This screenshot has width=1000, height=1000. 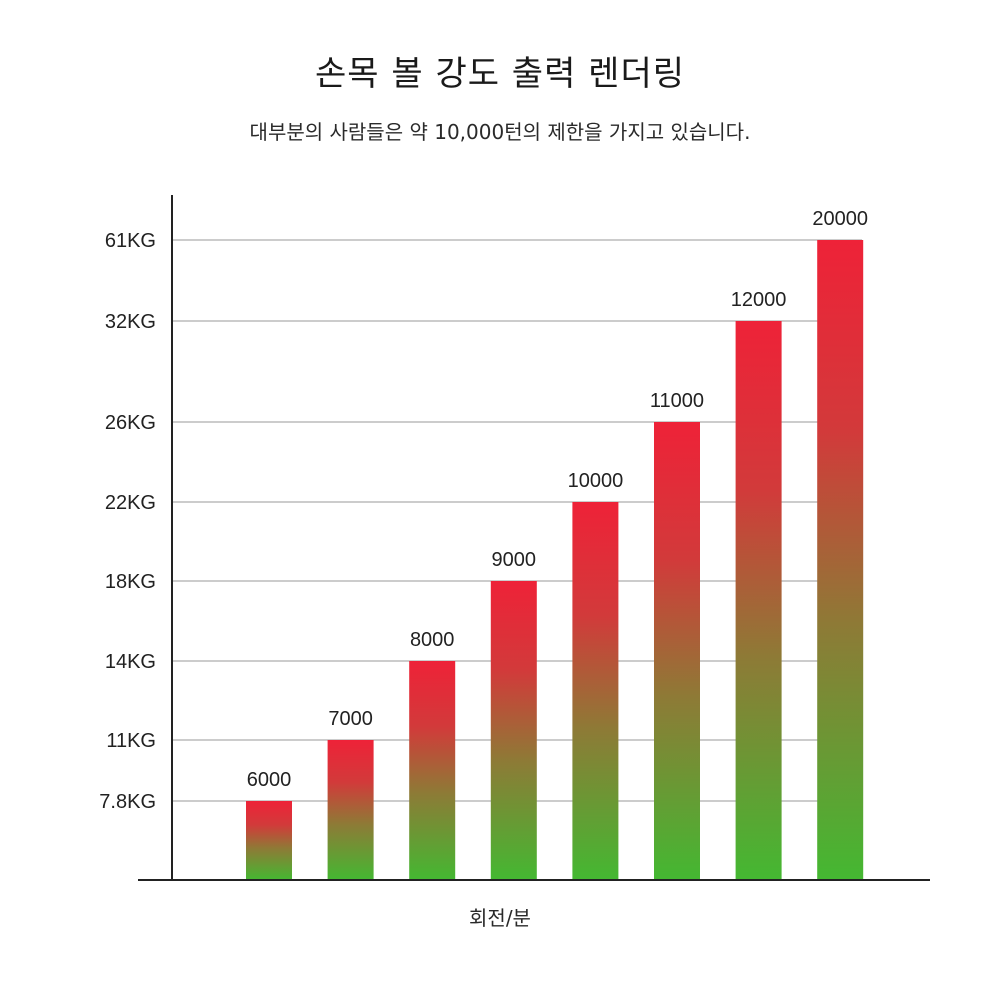 What do you see at coordinates (127, 802) in the screenshot?
I see `y-tick-label: 7.8KG` at bounding box center [127, 802].